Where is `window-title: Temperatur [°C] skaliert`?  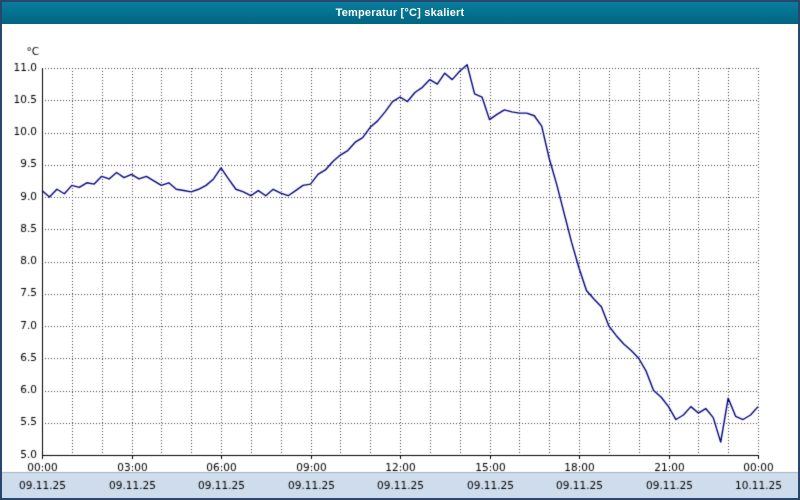
window-title: Temperatur [°C] skaliert is located at coordinates (400, 13).